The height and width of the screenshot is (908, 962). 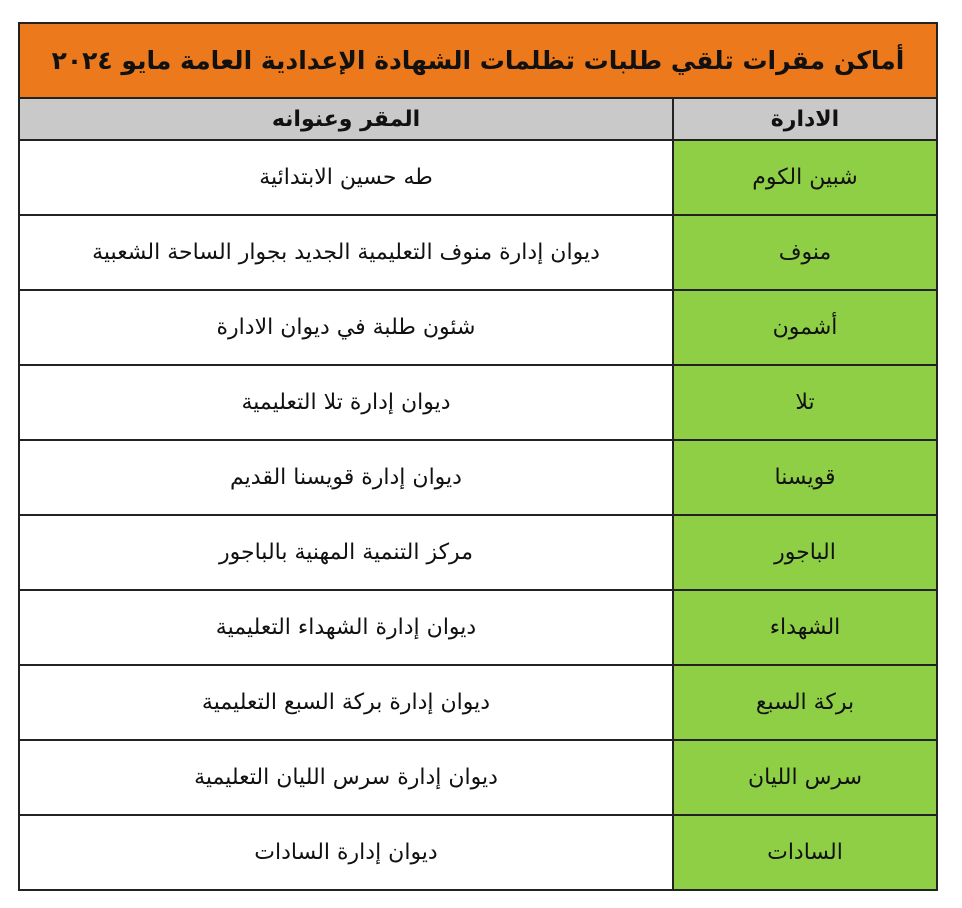 I want to click on header-row: الادارة المقر وعنوانه, so click(x=478, y=119).